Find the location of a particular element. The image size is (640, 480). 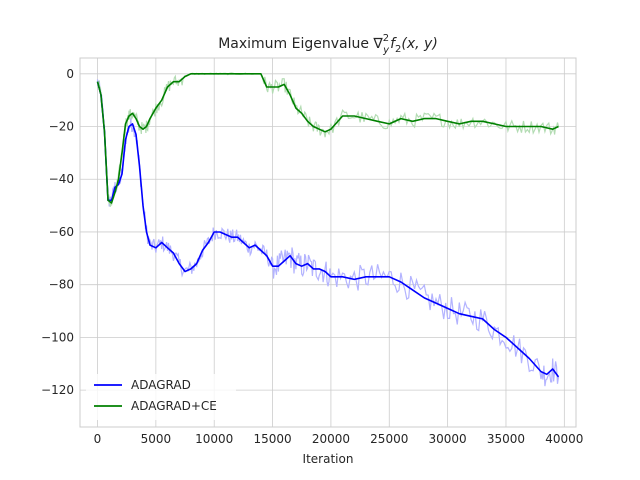

y-tick-label: −120 is located at coordinates (57, 390).